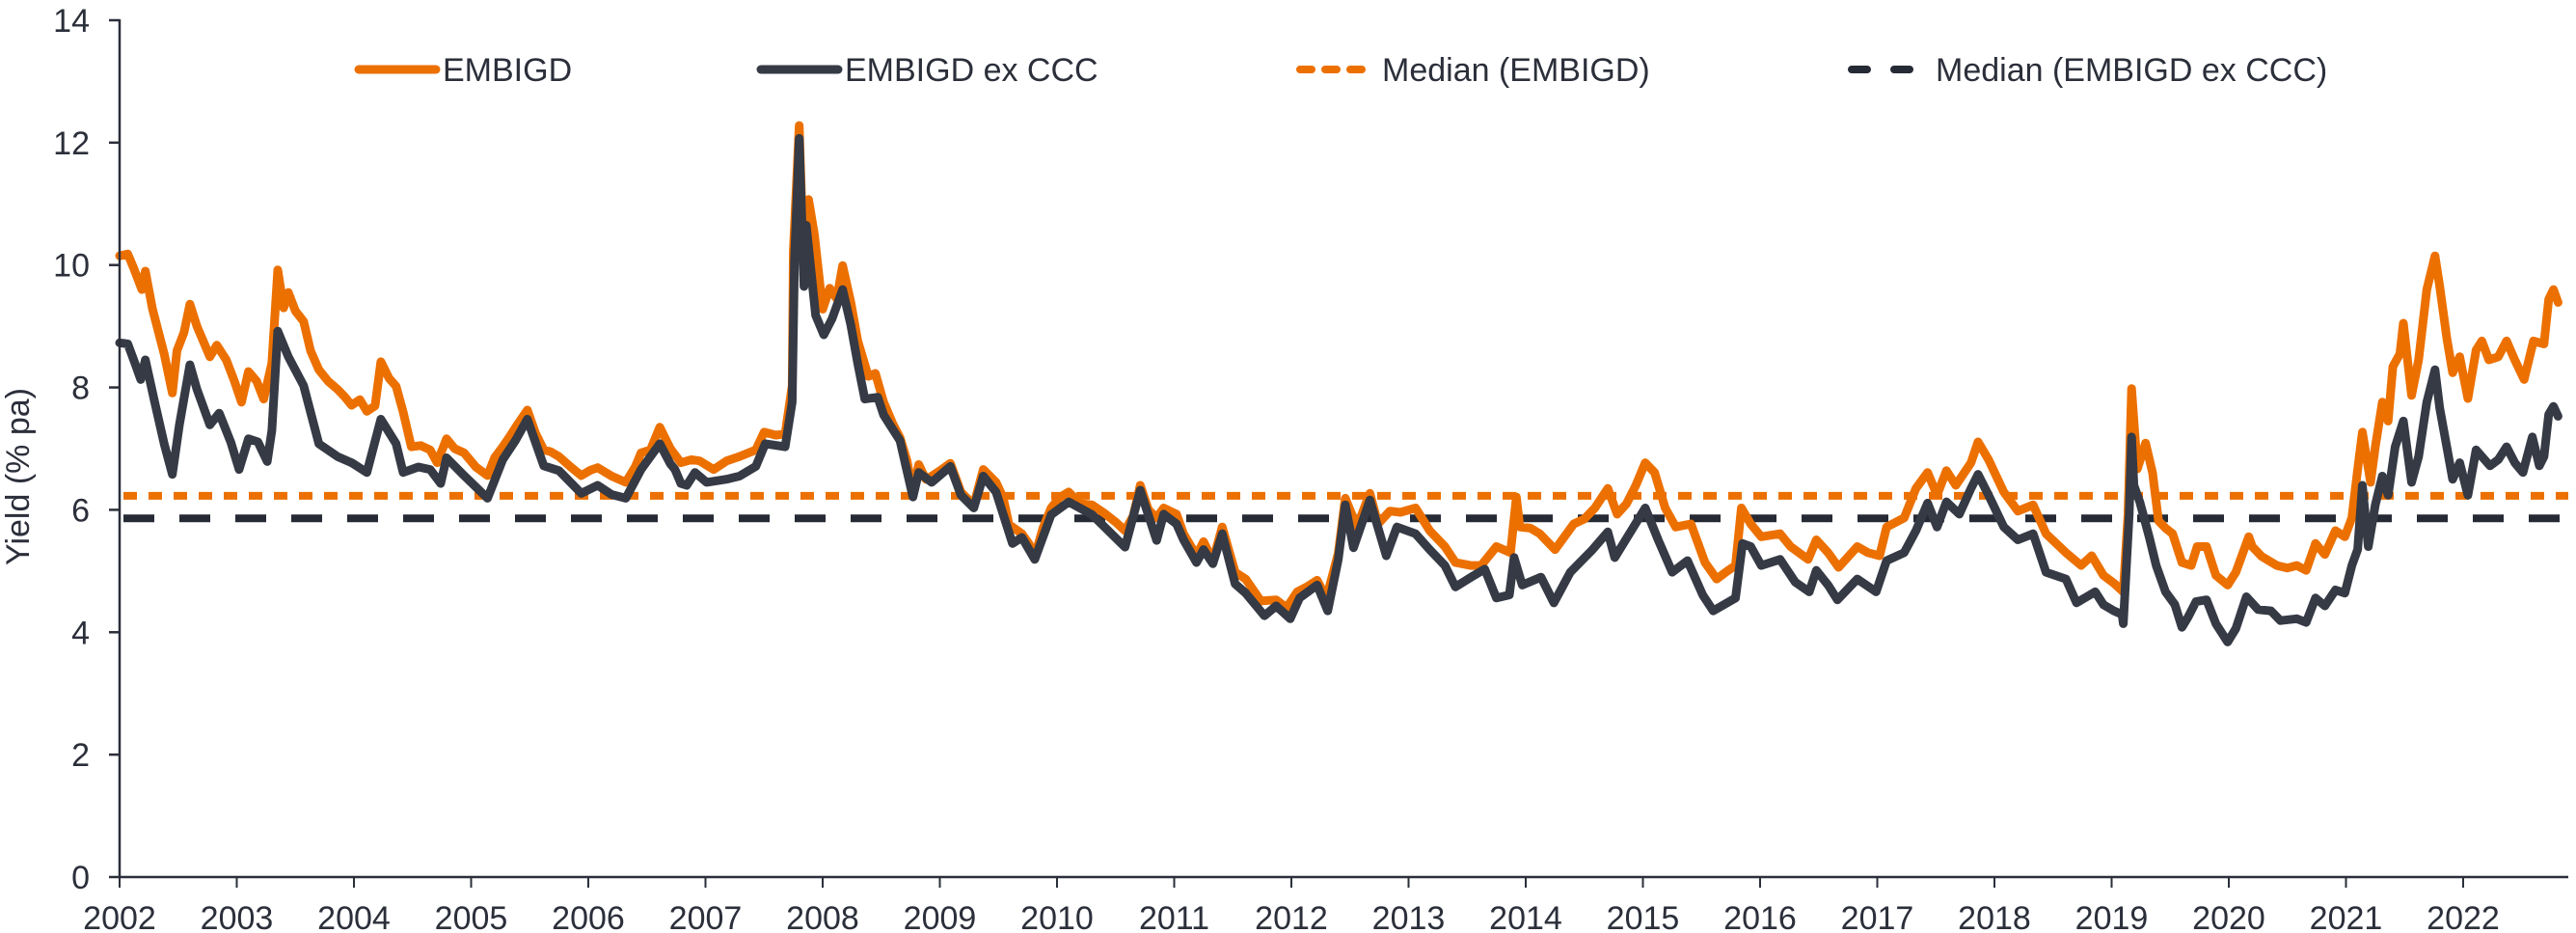  Describe the element at coordinates (354, 916) in the screenshot. I see `x-tick-label: 2004` at that location.